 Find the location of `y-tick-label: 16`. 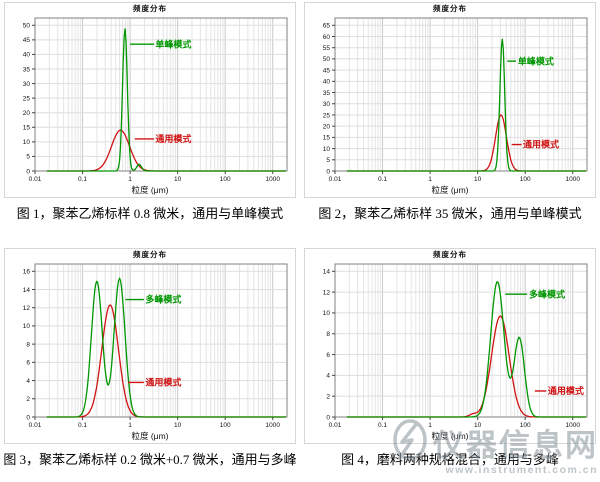

y-tick-label: 16 is located at coordinates (27, 272).